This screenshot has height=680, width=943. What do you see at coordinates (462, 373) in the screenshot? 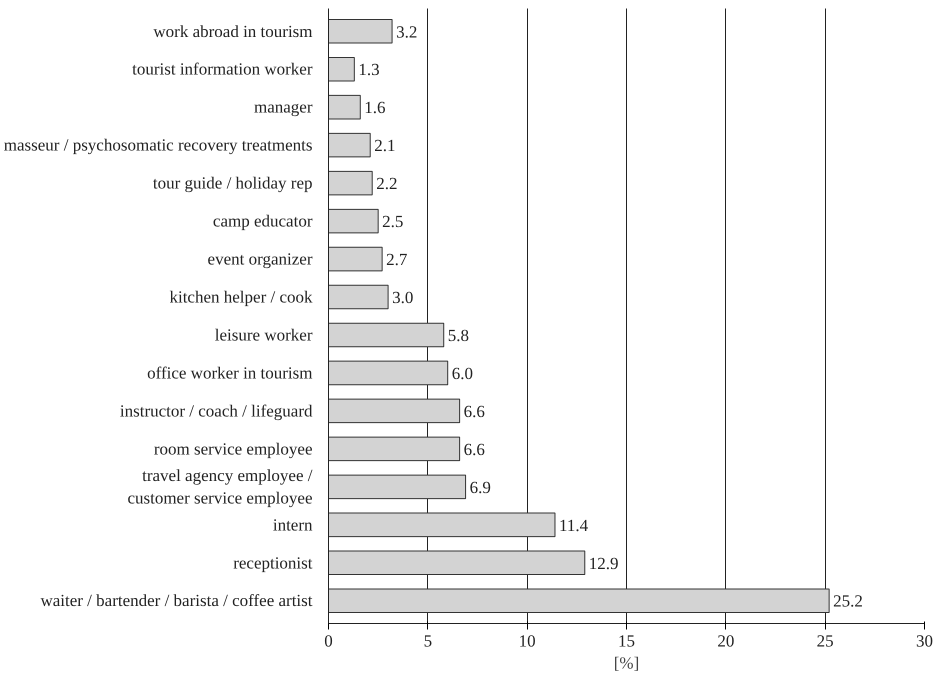
I see `data-label: 6.0` at bounding box center [462, 373].